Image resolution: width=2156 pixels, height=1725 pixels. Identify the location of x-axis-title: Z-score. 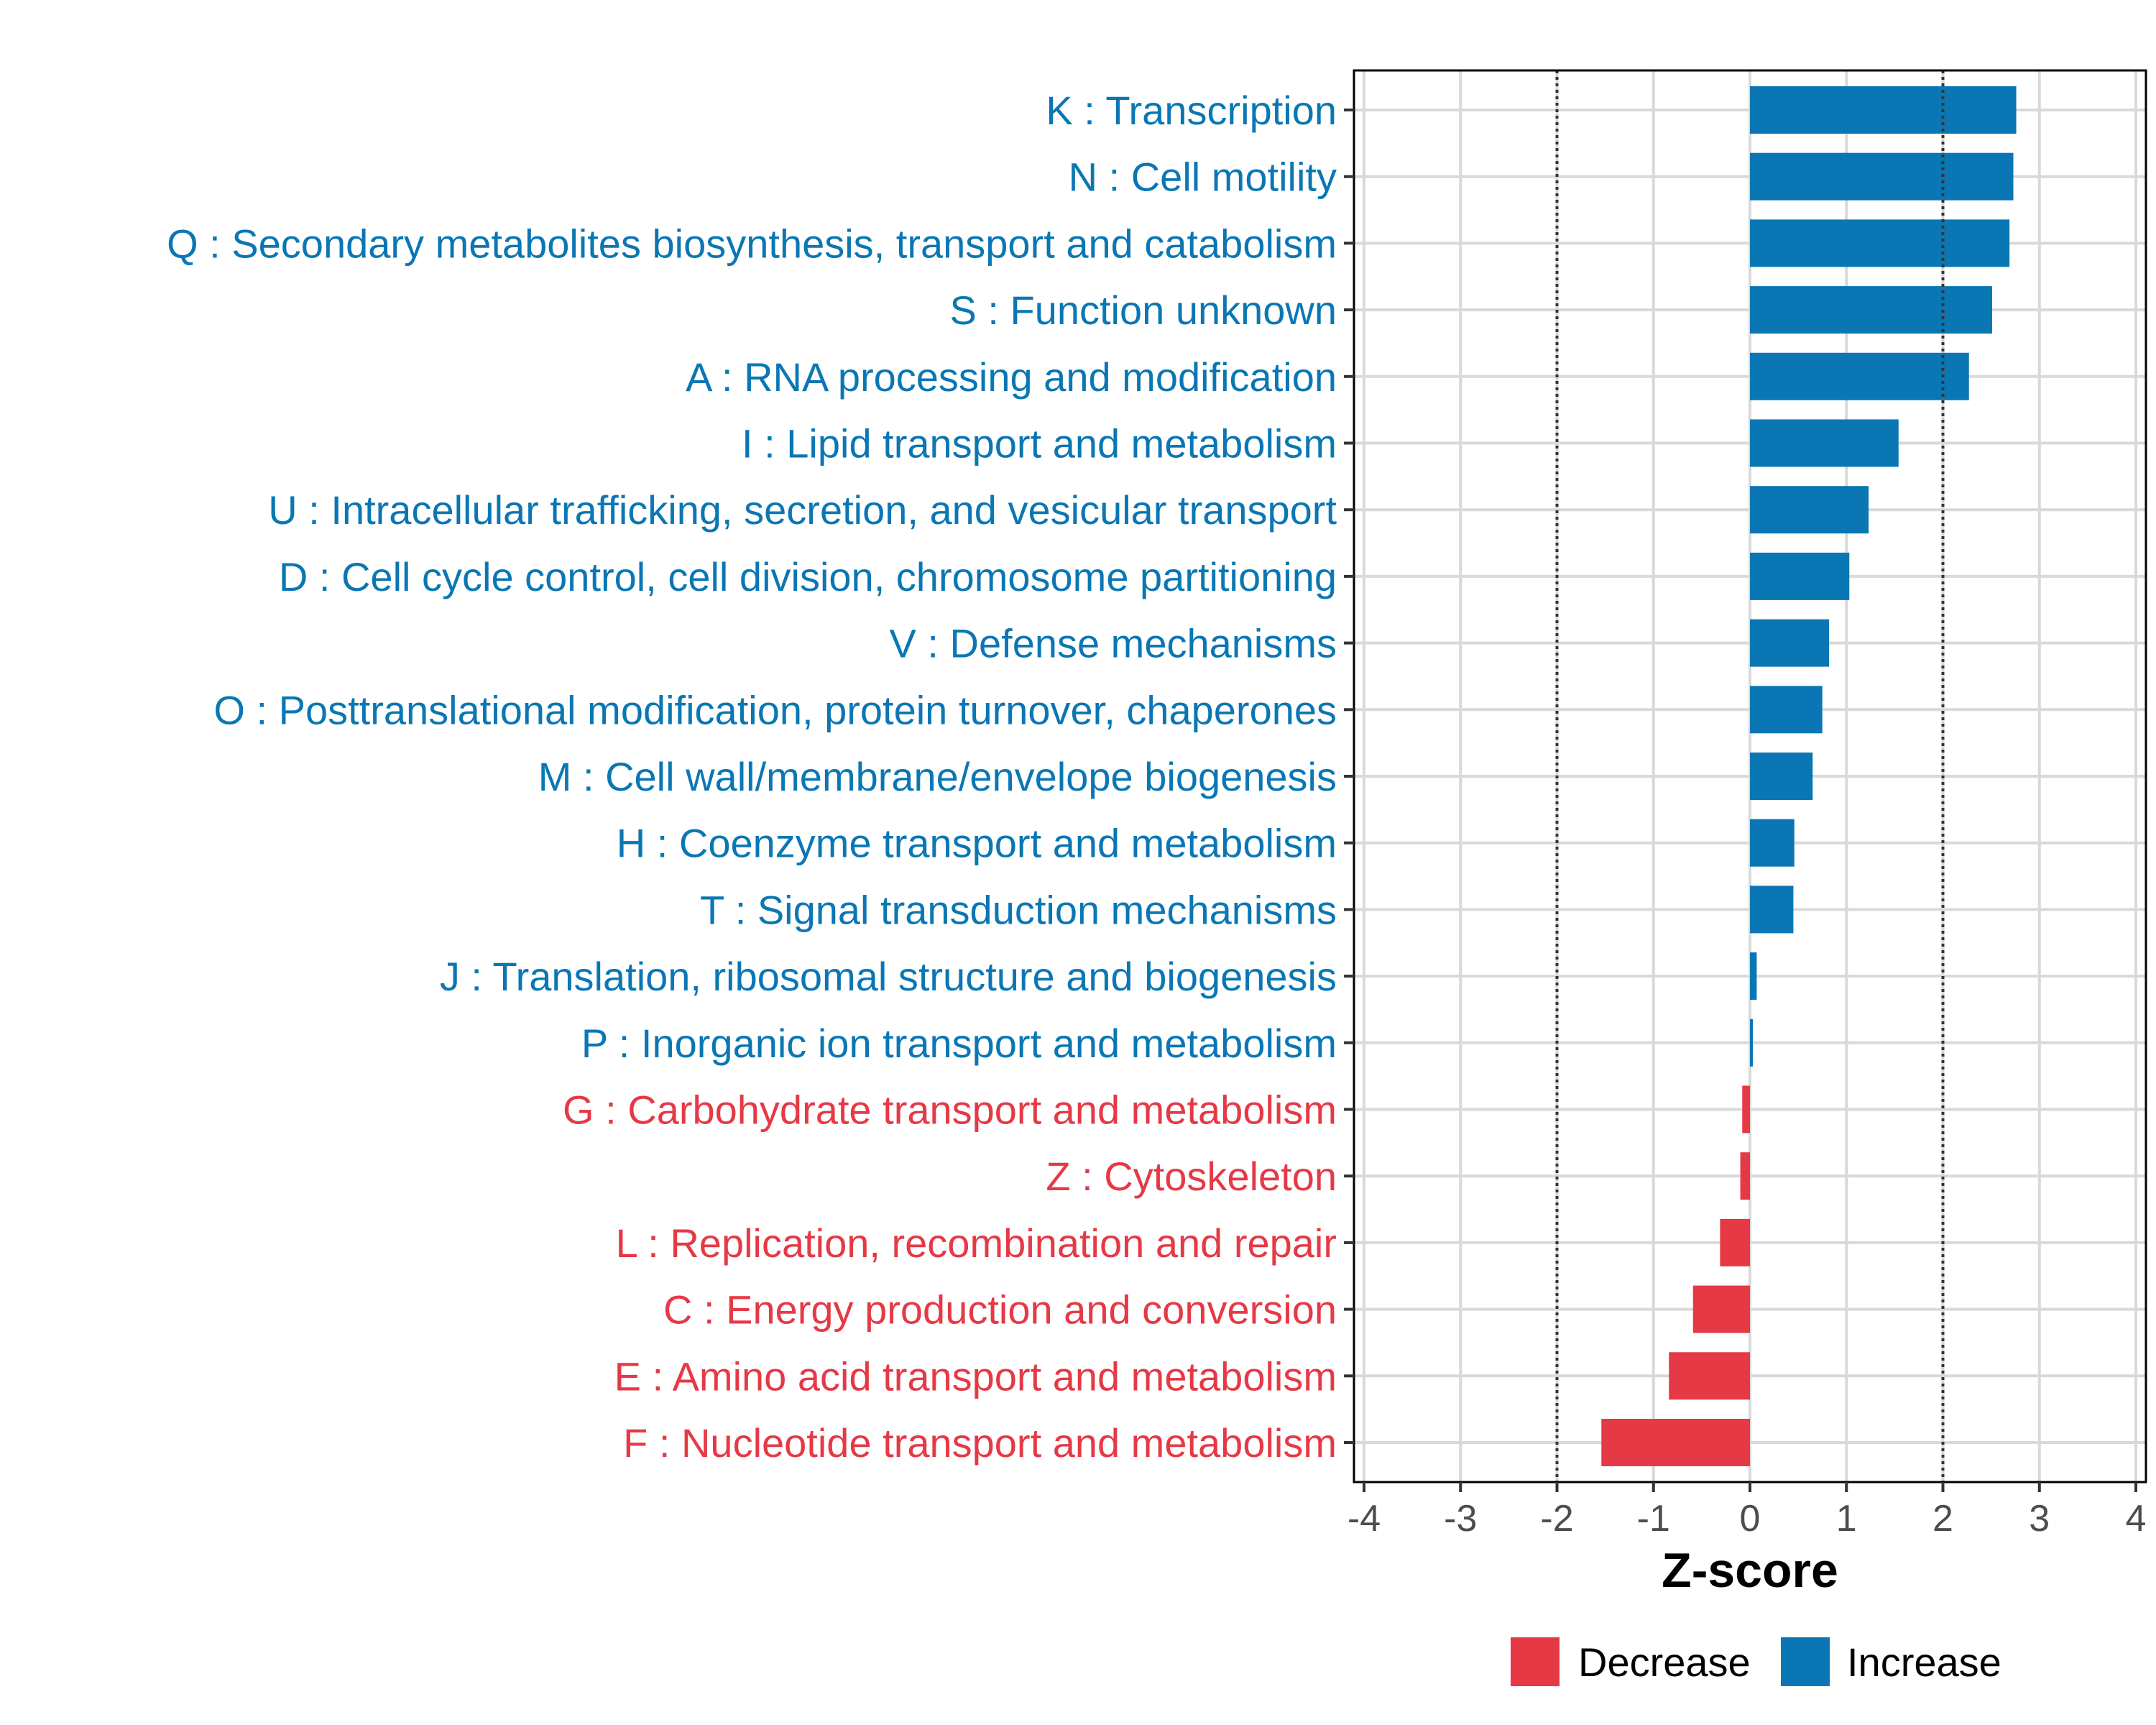
(1750, 1570).